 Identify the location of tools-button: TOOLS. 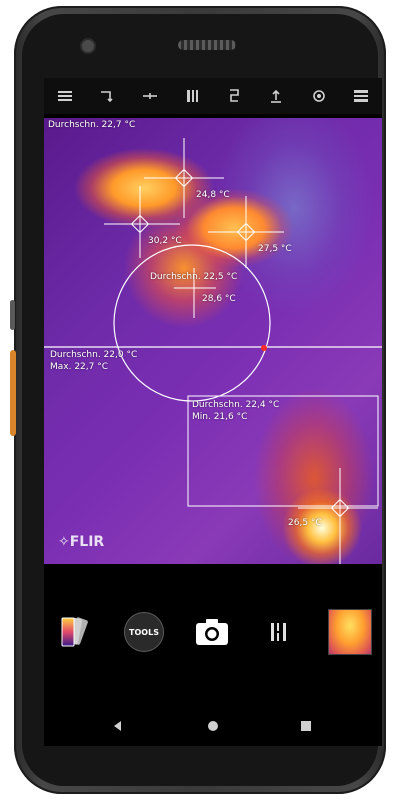
(144, 632).